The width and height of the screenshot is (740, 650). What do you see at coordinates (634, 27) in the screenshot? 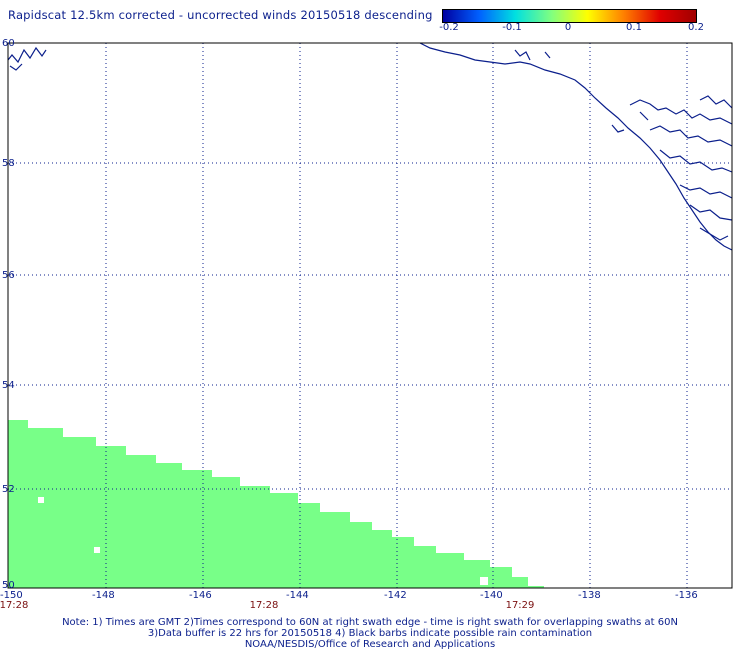
I see `colorbar-label-pos: 0.1` at bounding box center [634, 27].